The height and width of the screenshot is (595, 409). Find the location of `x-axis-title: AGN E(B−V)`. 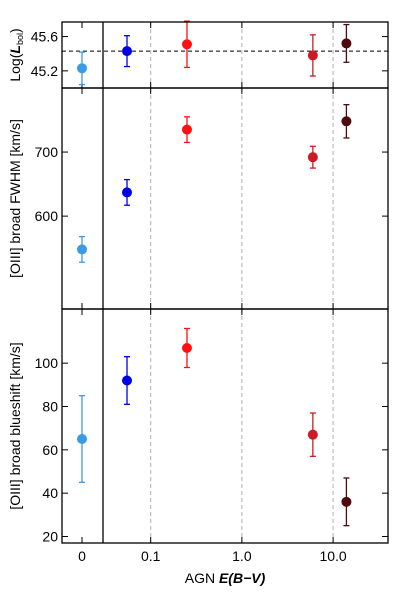

x-axis-title: AGN E(B−V) is located at coordinates (225, 578).